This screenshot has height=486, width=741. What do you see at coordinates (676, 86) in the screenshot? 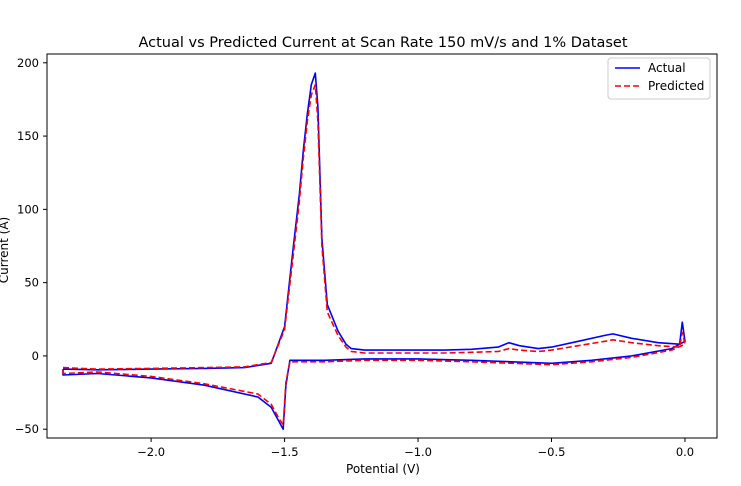
I see `legend-label-predicted: Predicted` at bounding box center [676, 86].